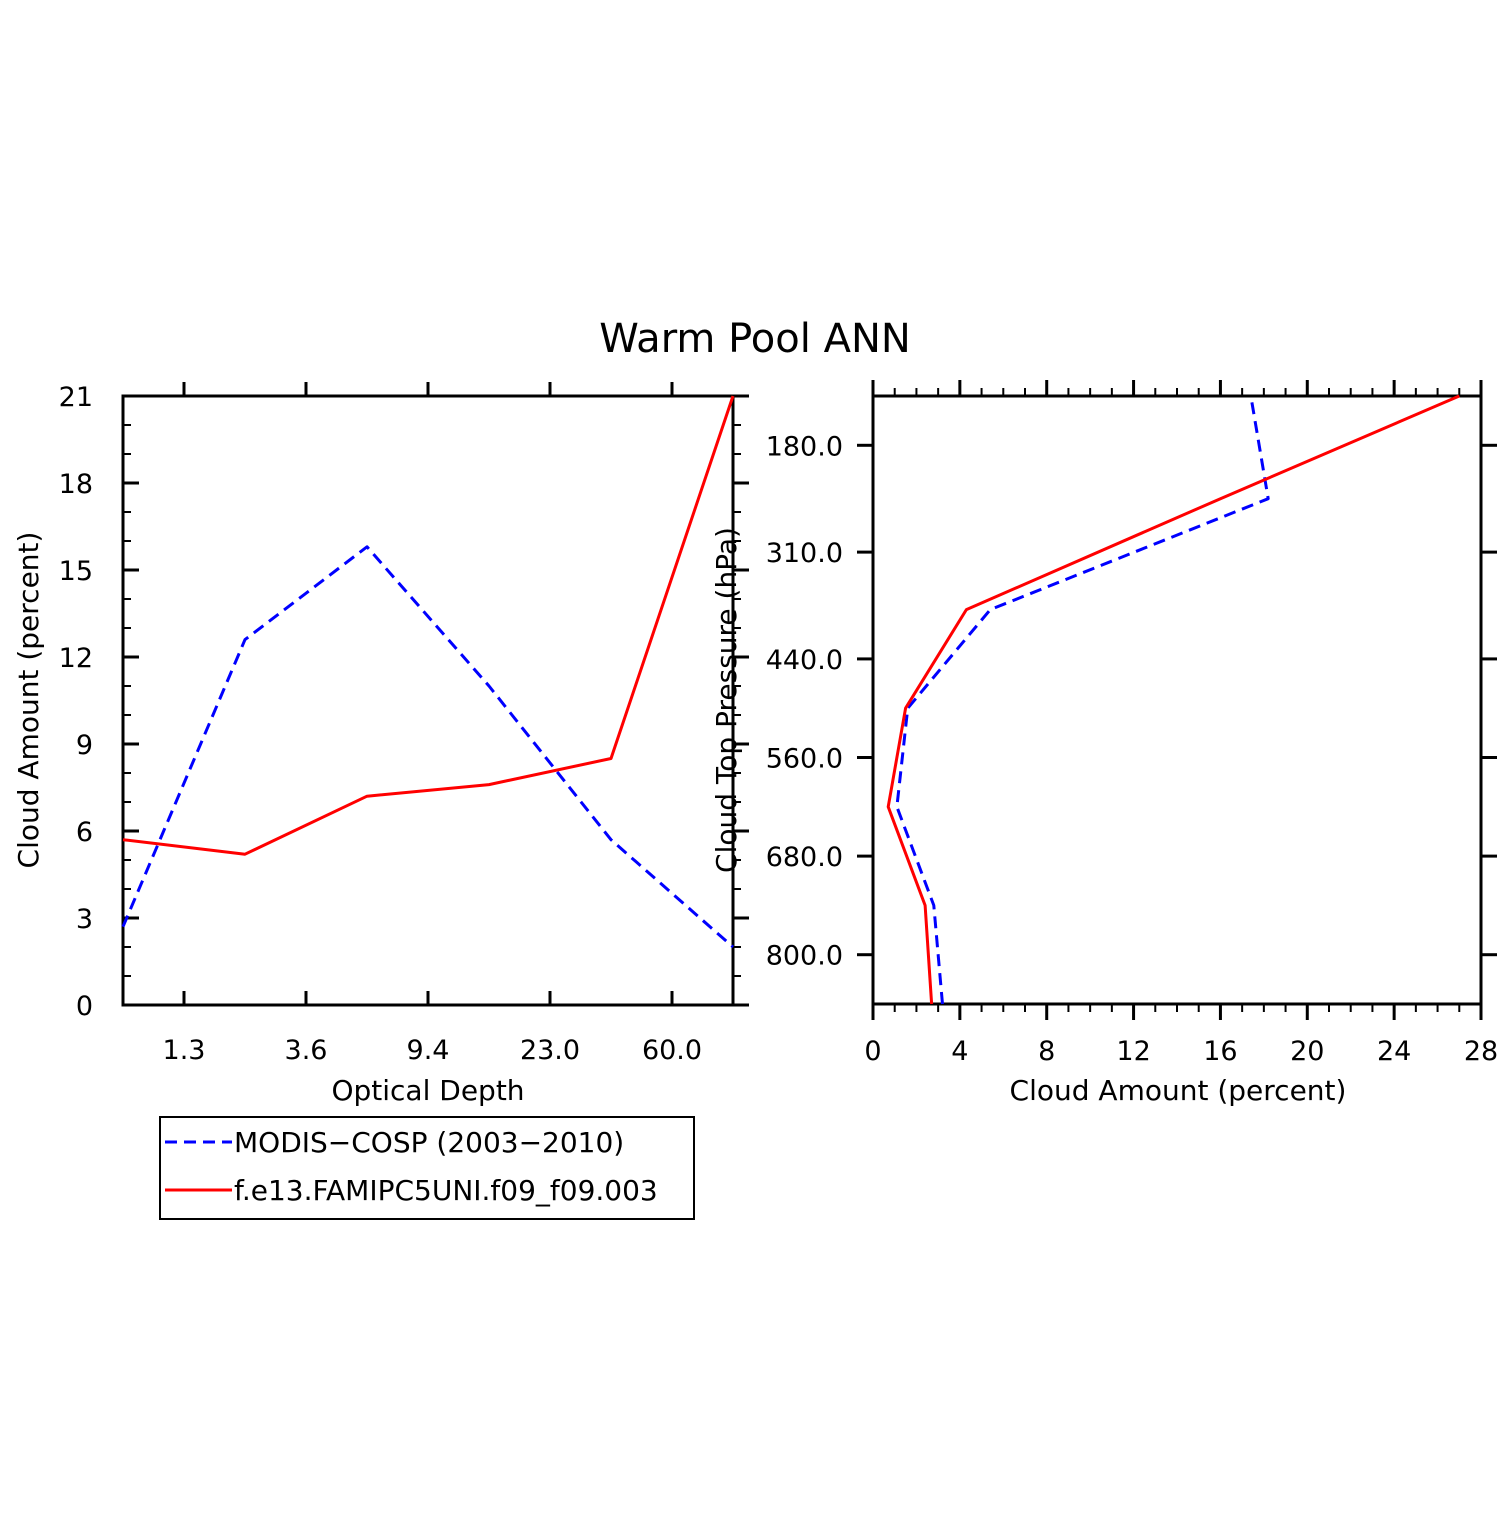  What do you see at coordinates (755, 339) in the screenshot?
I see `chart-title: Warm Pool ANN` at bounding box center [755, 339].